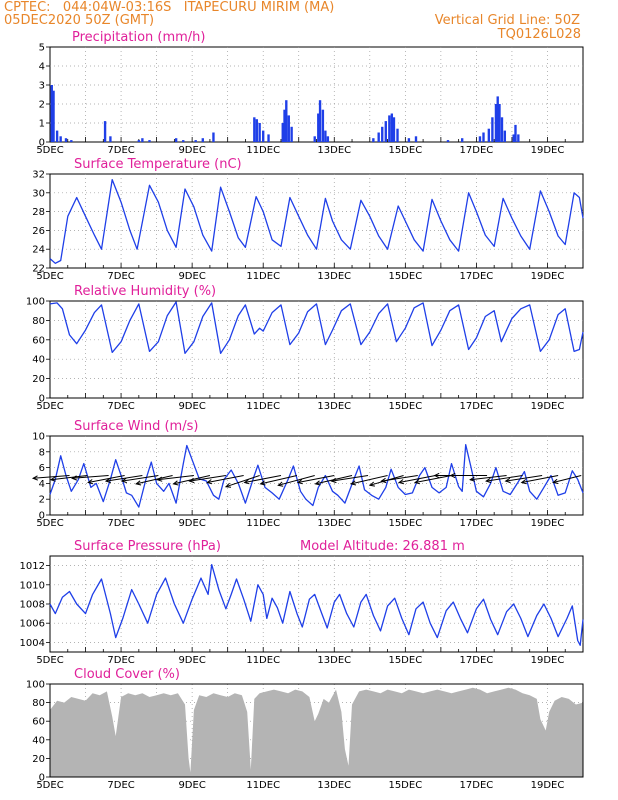 Image resolution: width=618 pixels, height=800 pixels. I want to click on run-date: 05DEC2020 50Z (GMT), so click(79, 20).